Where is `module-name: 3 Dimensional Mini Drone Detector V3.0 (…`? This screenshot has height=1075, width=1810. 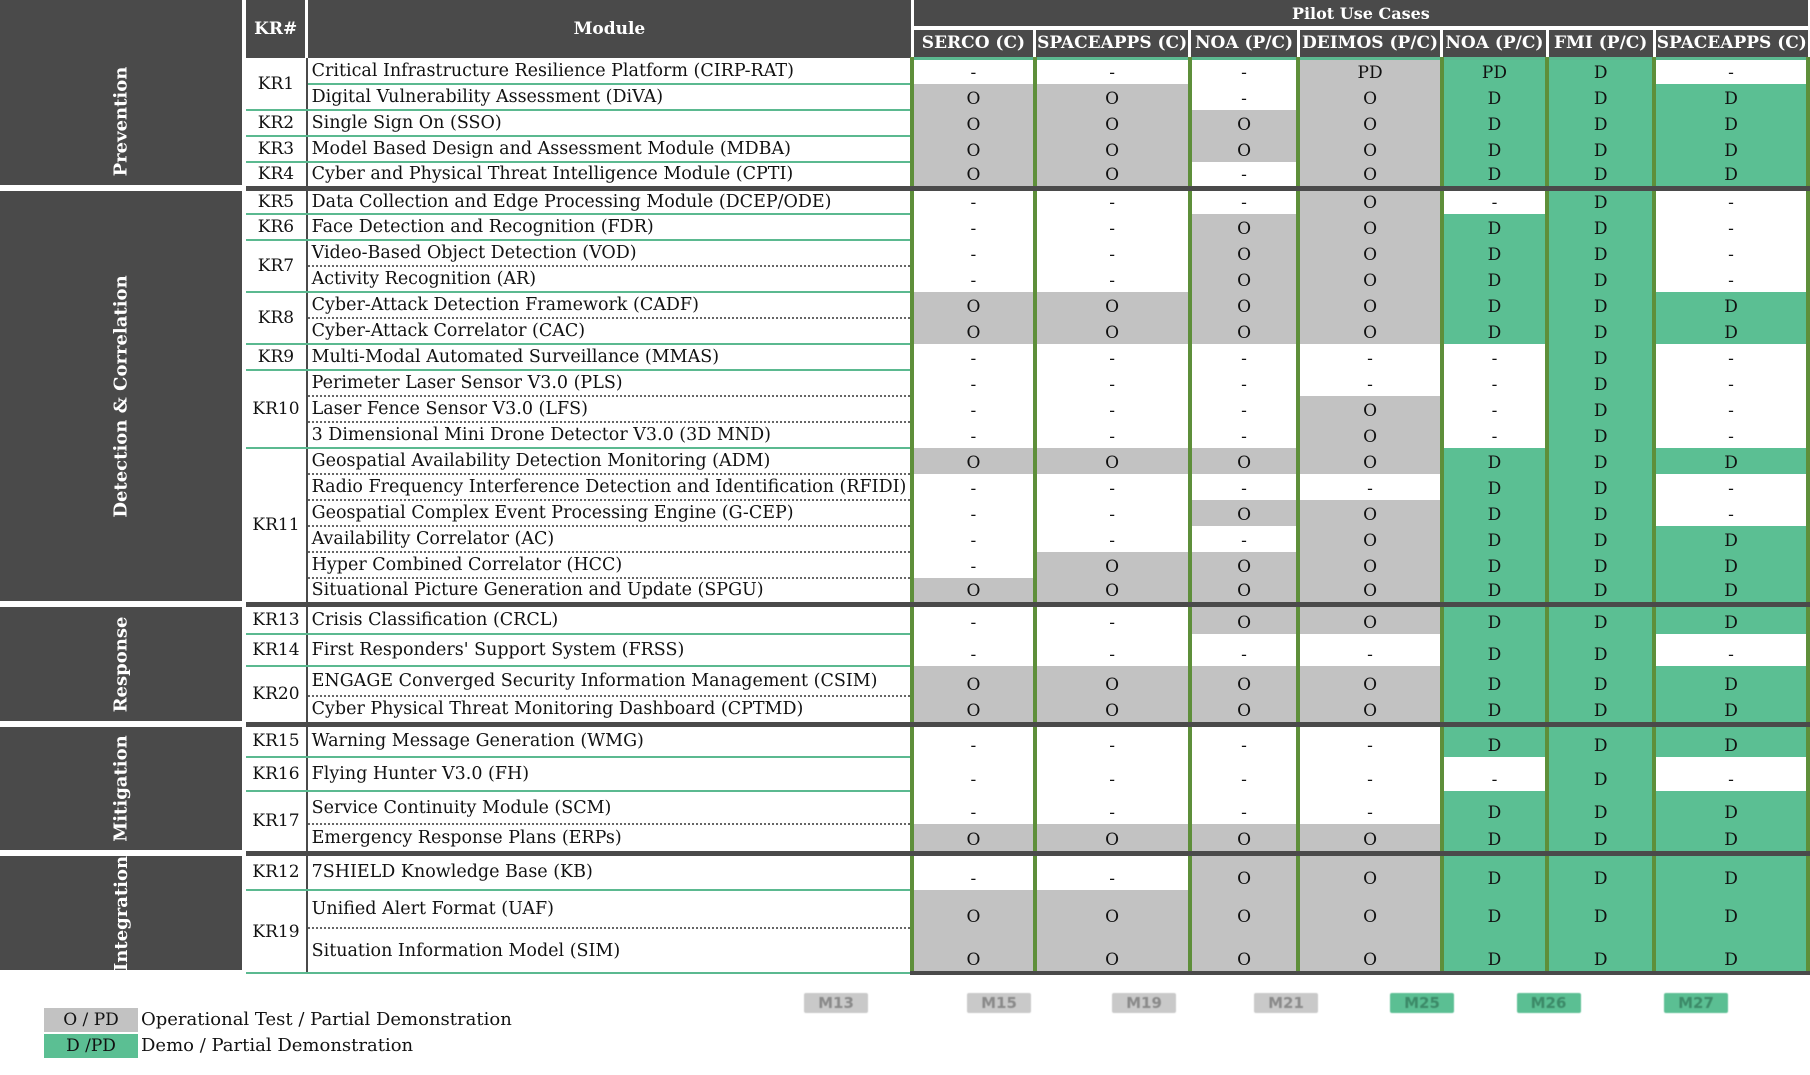
module-name: 3 Dimensional Mini Drone Detector V3.0 (… is located at coordinates (610, 435).